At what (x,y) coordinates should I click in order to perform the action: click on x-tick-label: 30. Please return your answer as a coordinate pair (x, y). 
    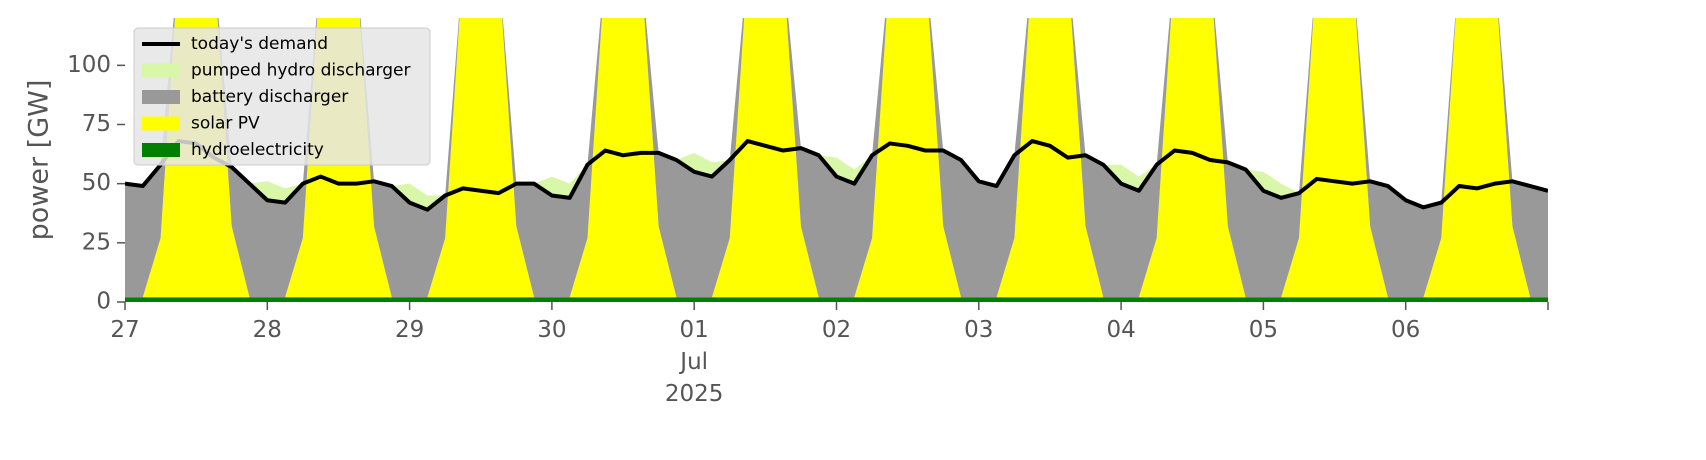
    Looking at the image, I should click on (552, 330).